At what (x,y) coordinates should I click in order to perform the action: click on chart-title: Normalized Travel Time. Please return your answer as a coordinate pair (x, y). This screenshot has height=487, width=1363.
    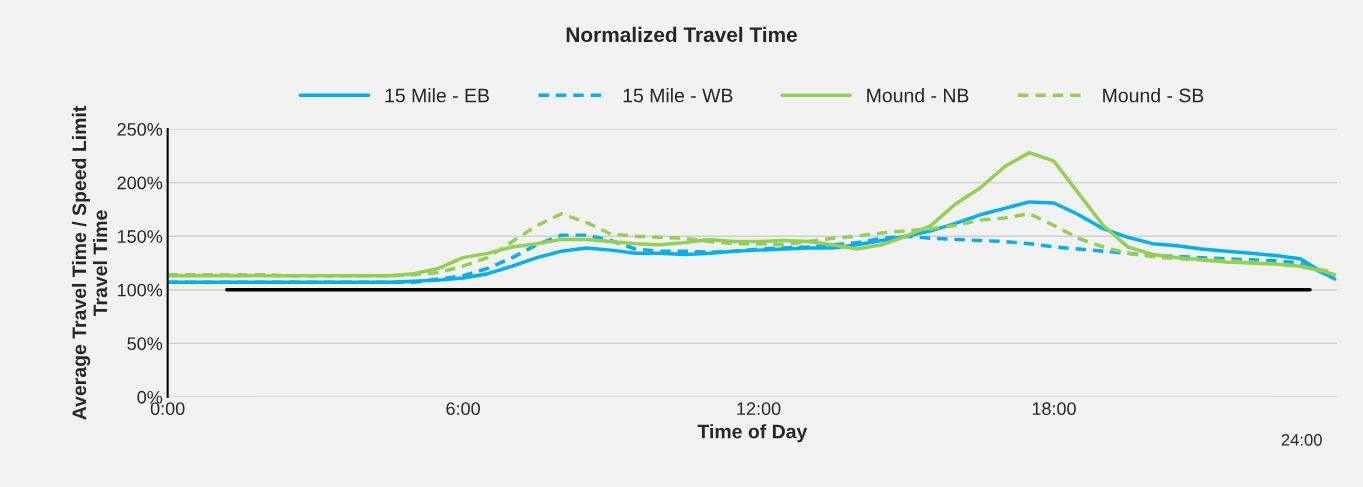
    Looking at the image, I should click on (681, 34).